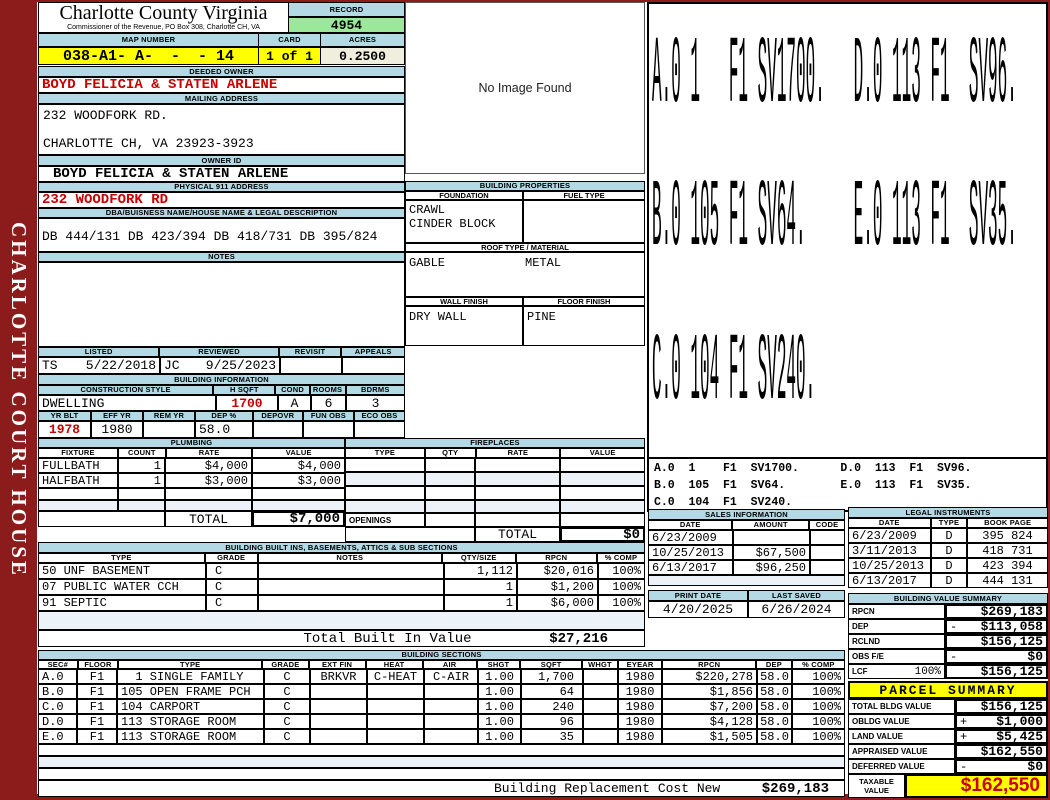 This screenshot has width=1050, height=800. What do you see at coordinates (518, 453) in the screenshot?
I see `fp-rate-col-label: RATE` at bounding box center [518, 453].